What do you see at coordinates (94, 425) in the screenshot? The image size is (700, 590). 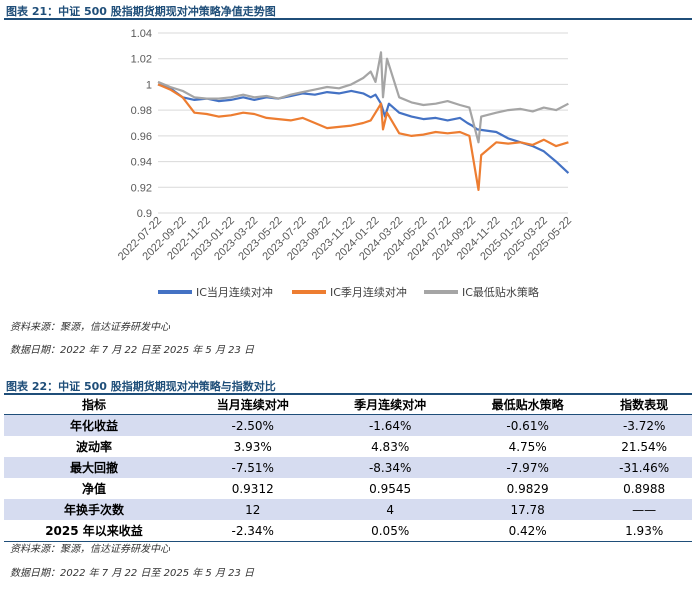 I see `row-label: 年化收益` at bounding box center [94, 425].